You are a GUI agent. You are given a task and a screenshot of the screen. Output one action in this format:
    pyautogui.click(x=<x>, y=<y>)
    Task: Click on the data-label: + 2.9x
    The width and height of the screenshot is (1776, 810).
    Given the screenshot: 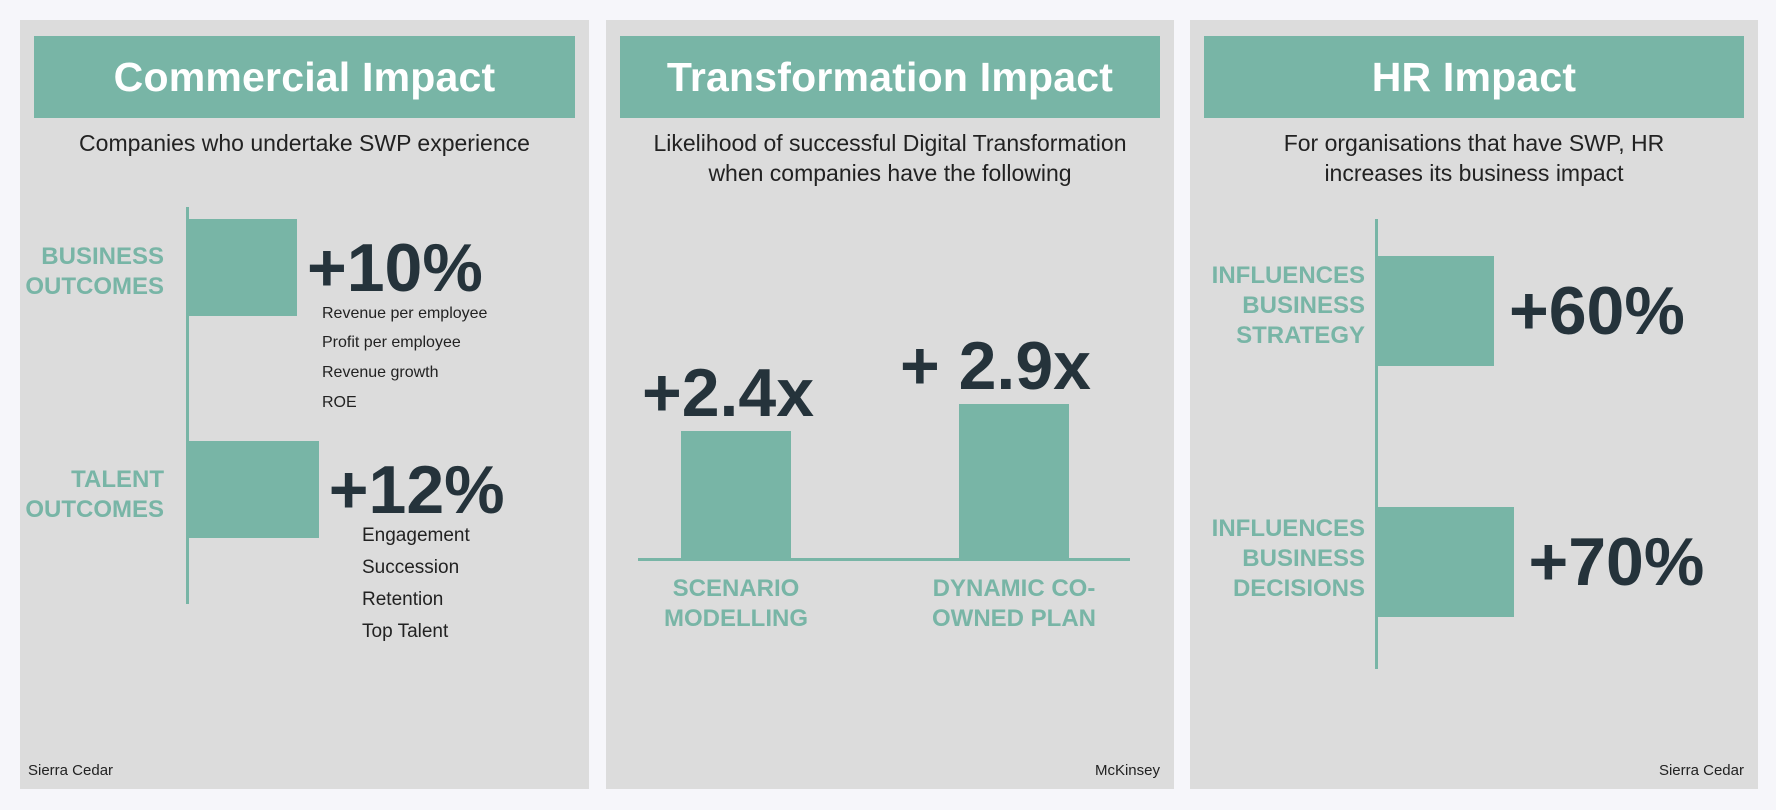 What is the action you would take?
    pyautogui.click(x=995, y=366)
    